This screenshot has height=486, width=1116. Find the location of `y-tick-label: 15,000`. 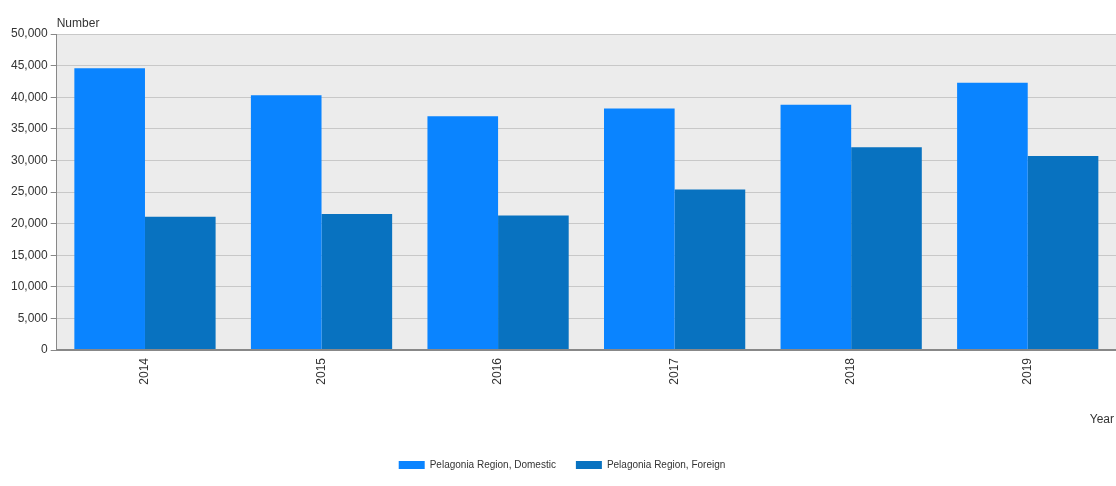

y-tick-label: 15,000 is located at coordinates (30, 254).